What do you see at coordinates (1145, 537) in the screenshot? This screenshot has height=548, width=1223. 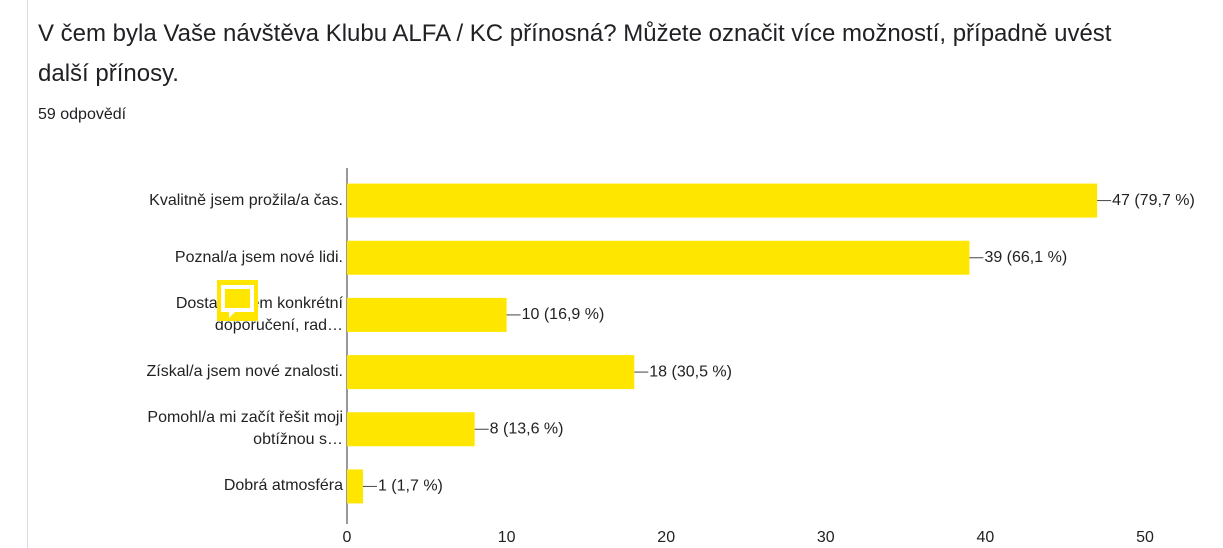 I see `x-tick-label: 50` at bounding box center [1145, 537].